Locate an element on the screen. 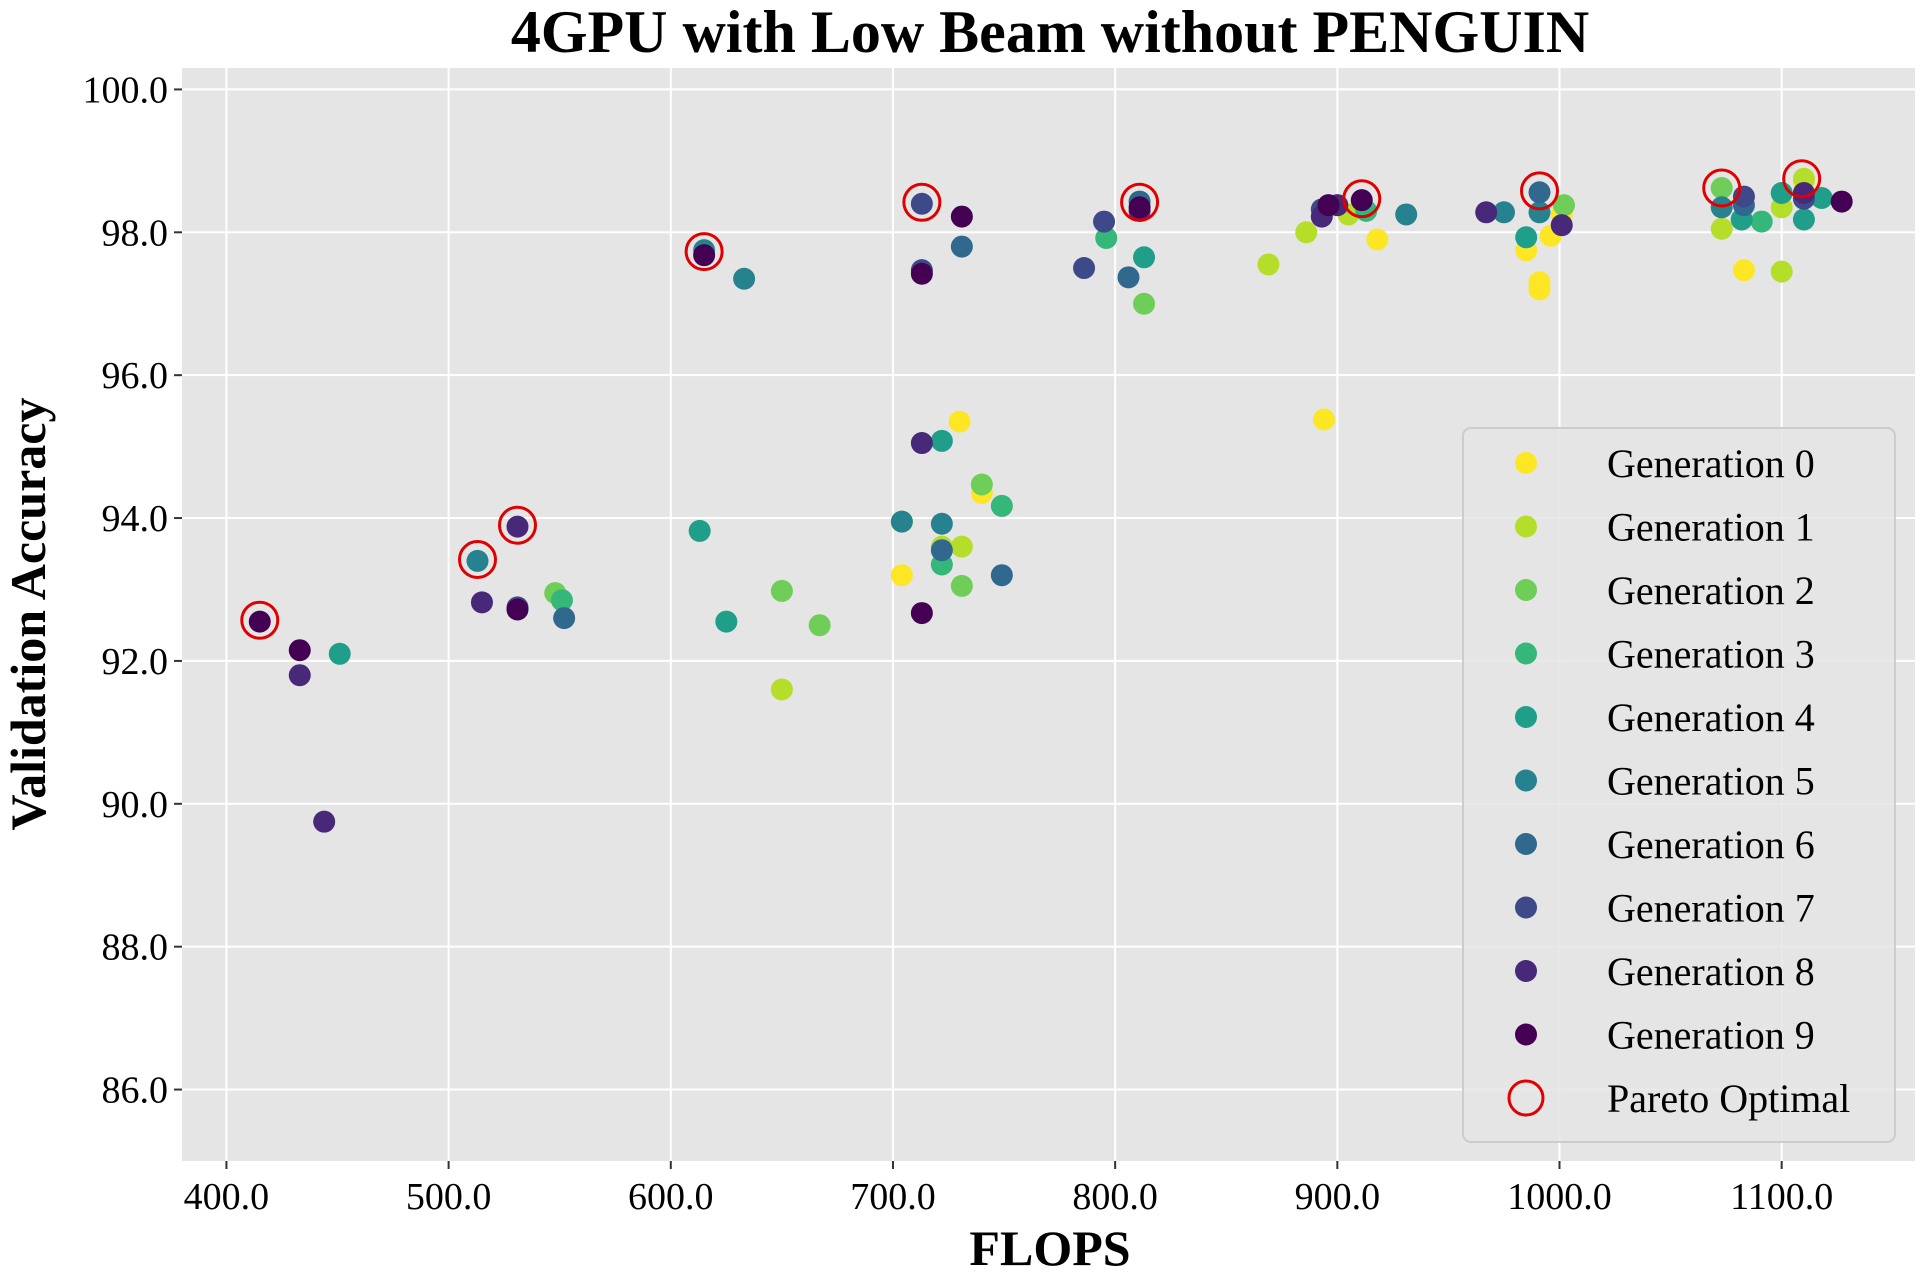  chart-title: 4GPU with Low Beam without PENGUIN is located at coordinates (1050, 32).